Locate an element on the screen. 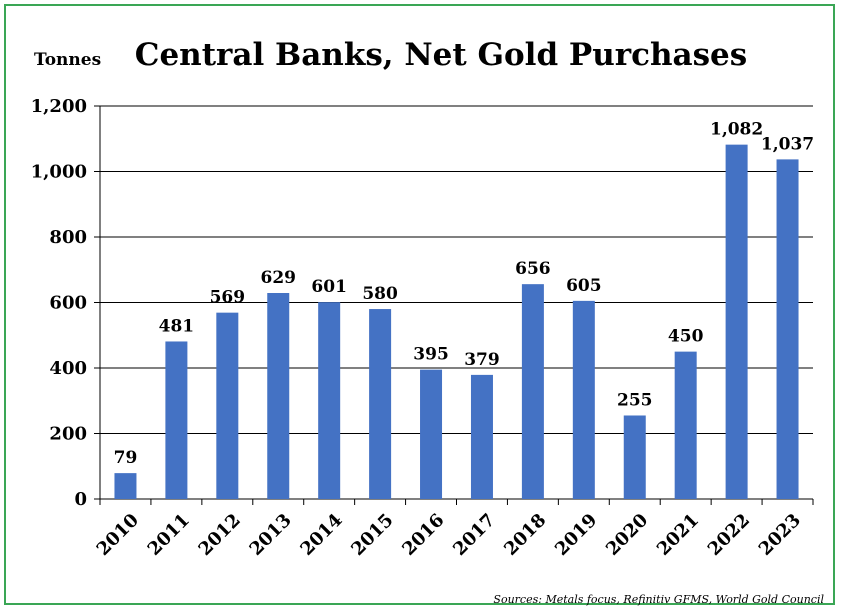  data-label-2010: 79 is located at coordinates (126, 458).